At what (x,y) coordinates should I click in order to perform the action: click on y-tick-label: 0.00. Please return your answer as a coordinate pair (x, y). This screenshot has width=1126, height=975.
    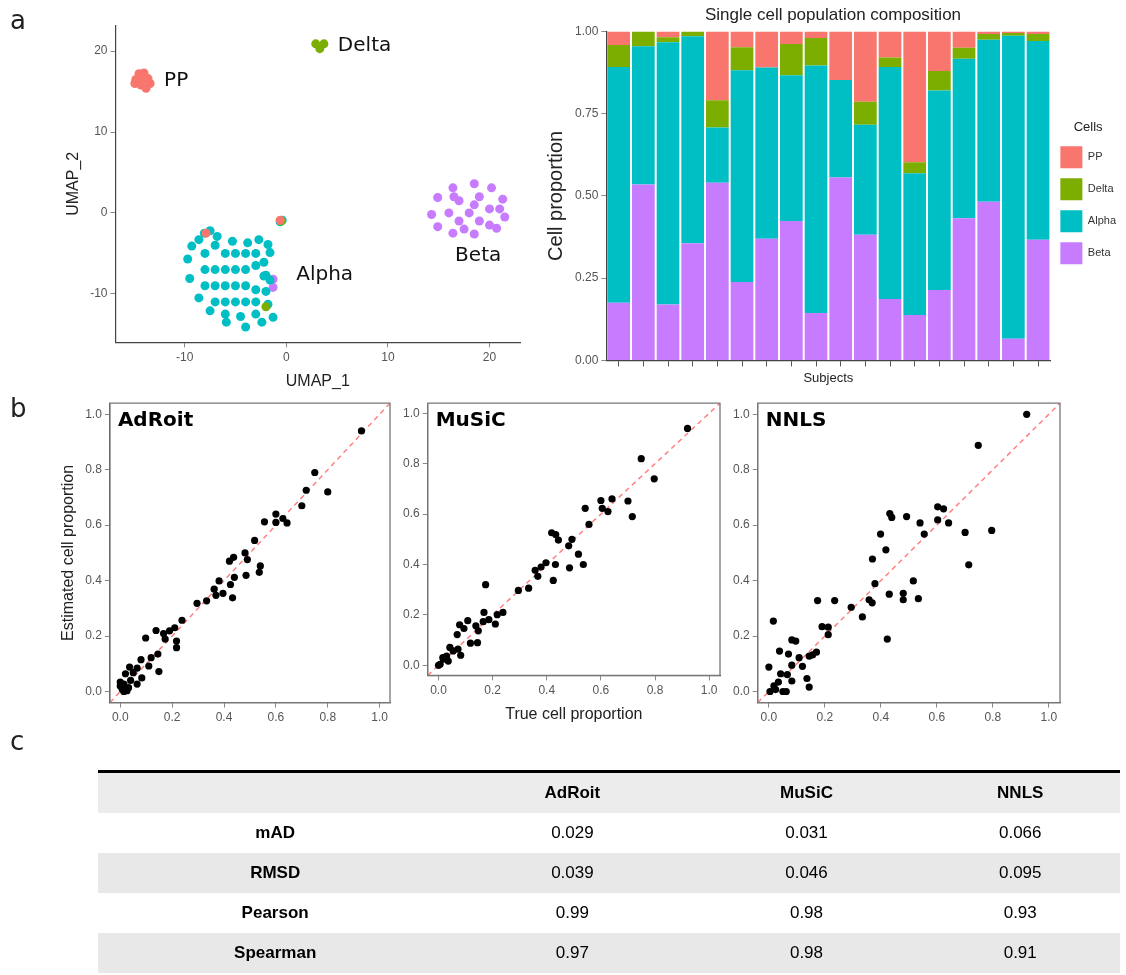
    Looking at the image, I should click on (587, 359).